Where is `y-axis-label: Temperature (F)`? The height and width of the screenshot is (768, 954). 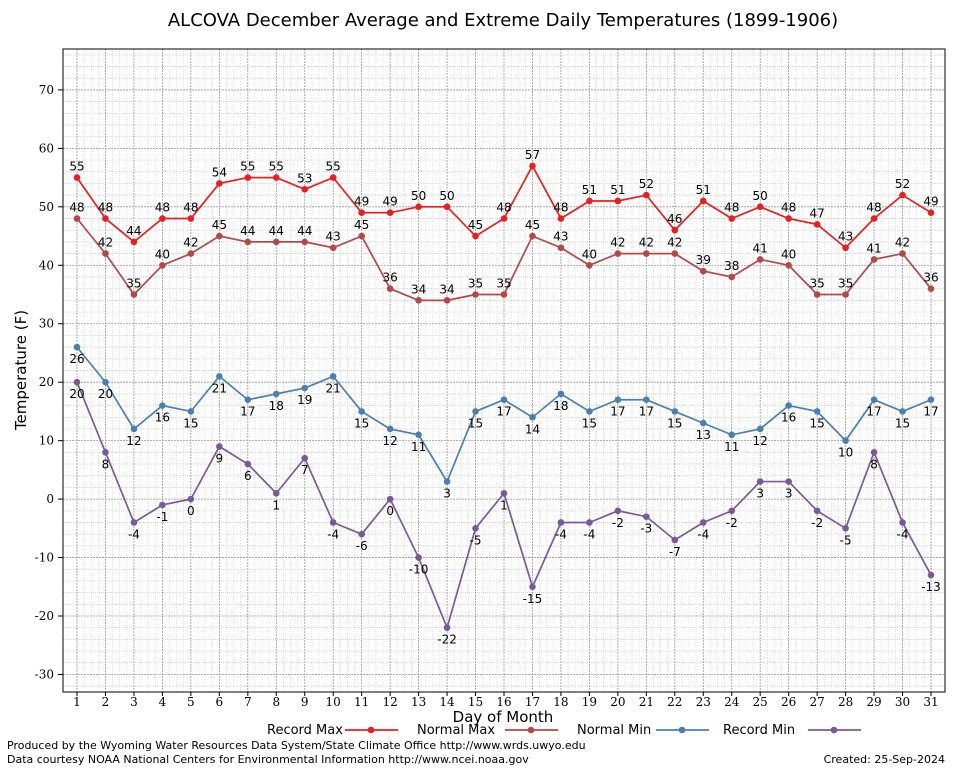 y-axis-label: Temperature (F) is located at coordinates (21, 370).